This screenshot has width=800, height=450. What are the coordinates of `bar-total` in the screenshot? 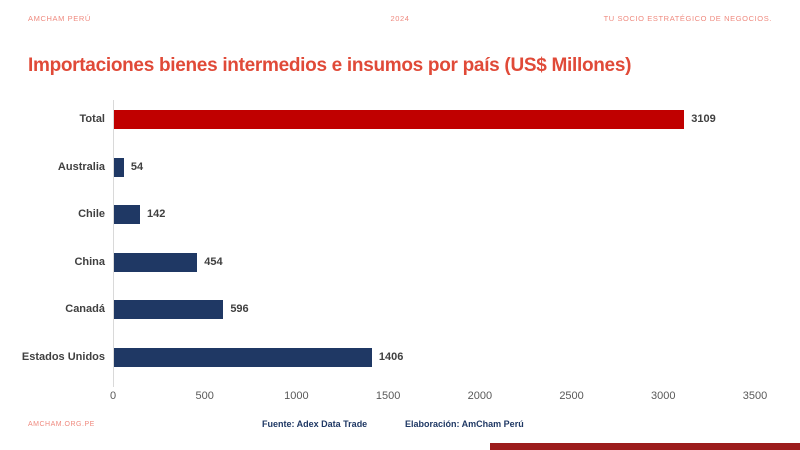 It's located at (399, 119).